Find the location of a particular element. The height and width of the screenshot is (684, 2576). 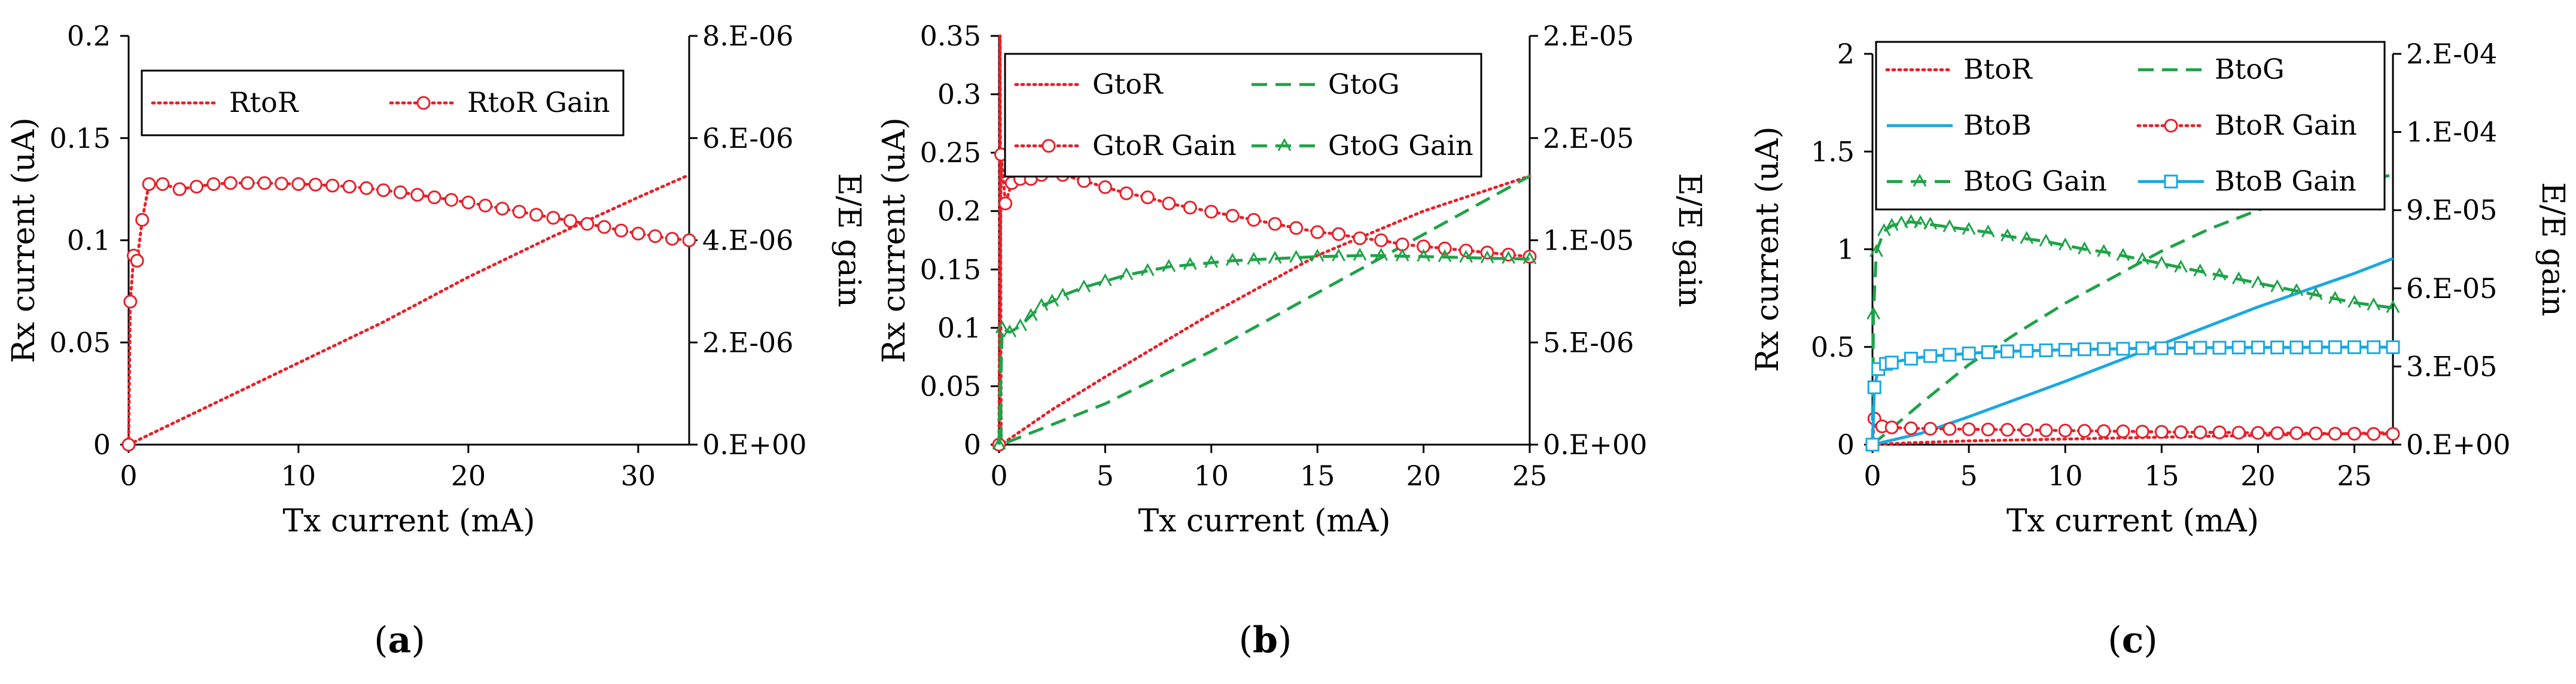

panel-letter: c is located at coordinates (2133, 640).